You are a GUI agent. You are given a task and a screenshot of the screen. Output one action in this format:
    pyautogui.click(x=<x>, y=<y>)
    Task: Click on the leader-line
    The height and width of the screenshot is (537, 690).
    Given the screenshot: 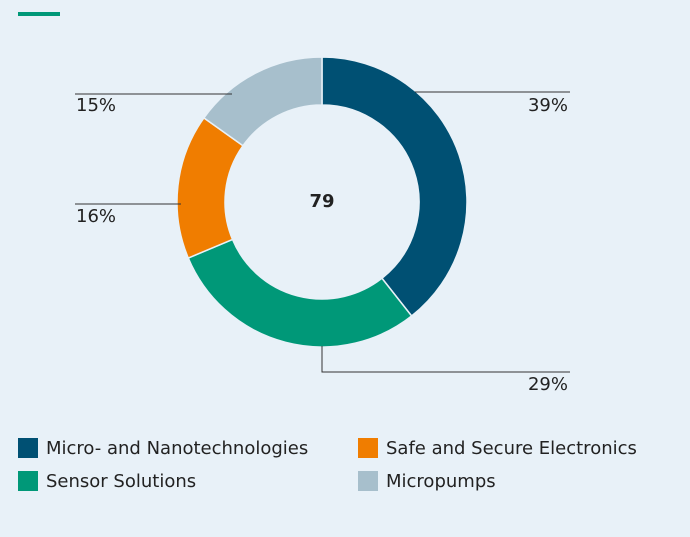 What is the action you would take?
    pyautogui.click(x=445, y=359)
    